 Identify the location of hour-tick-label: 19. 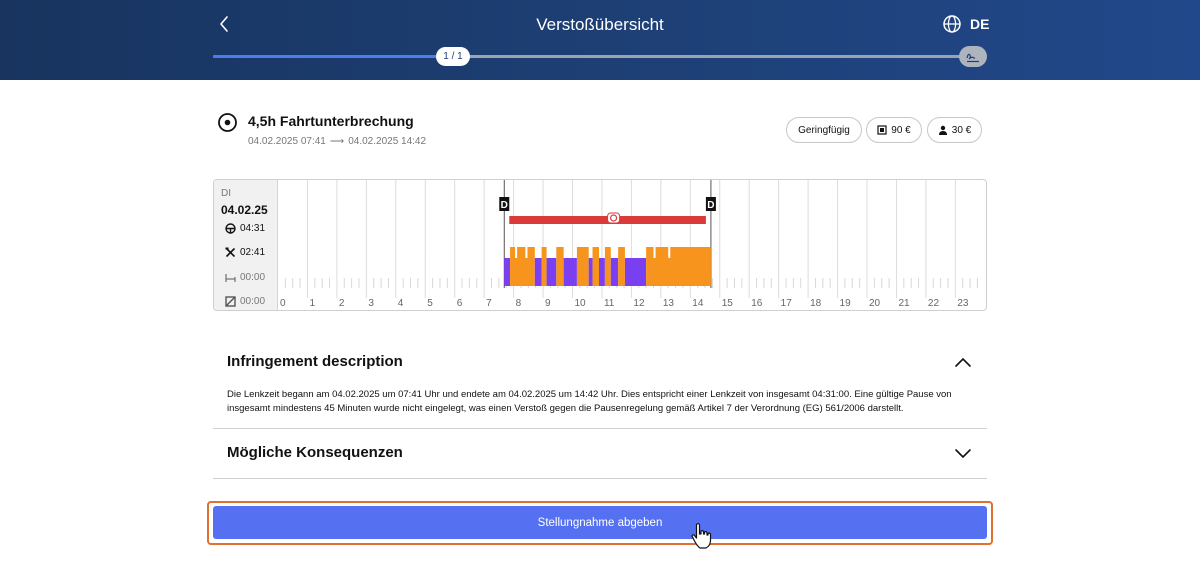
(846, 303).